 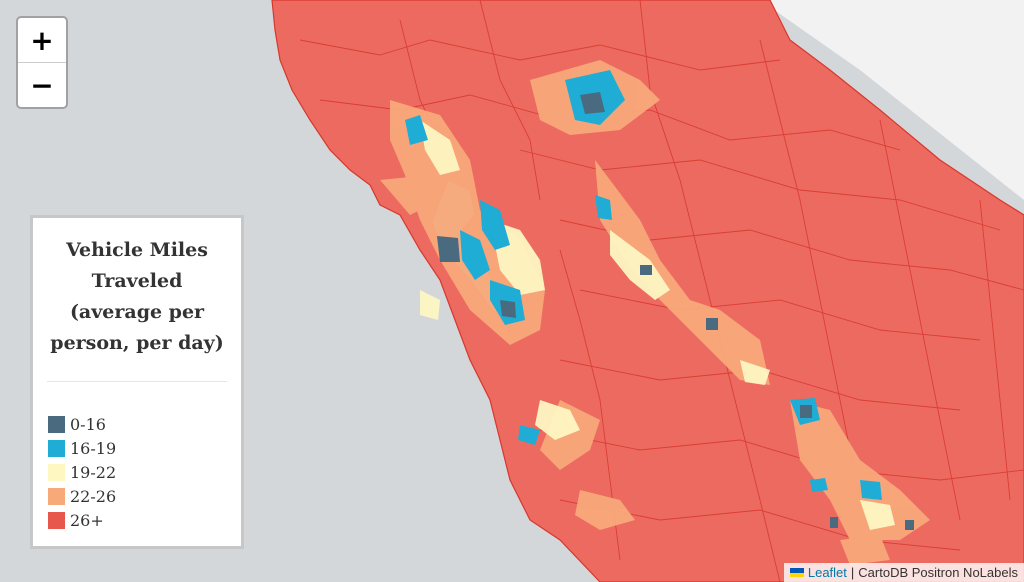 I want to click on zoom-control: + −, so click(x=42, y=62).